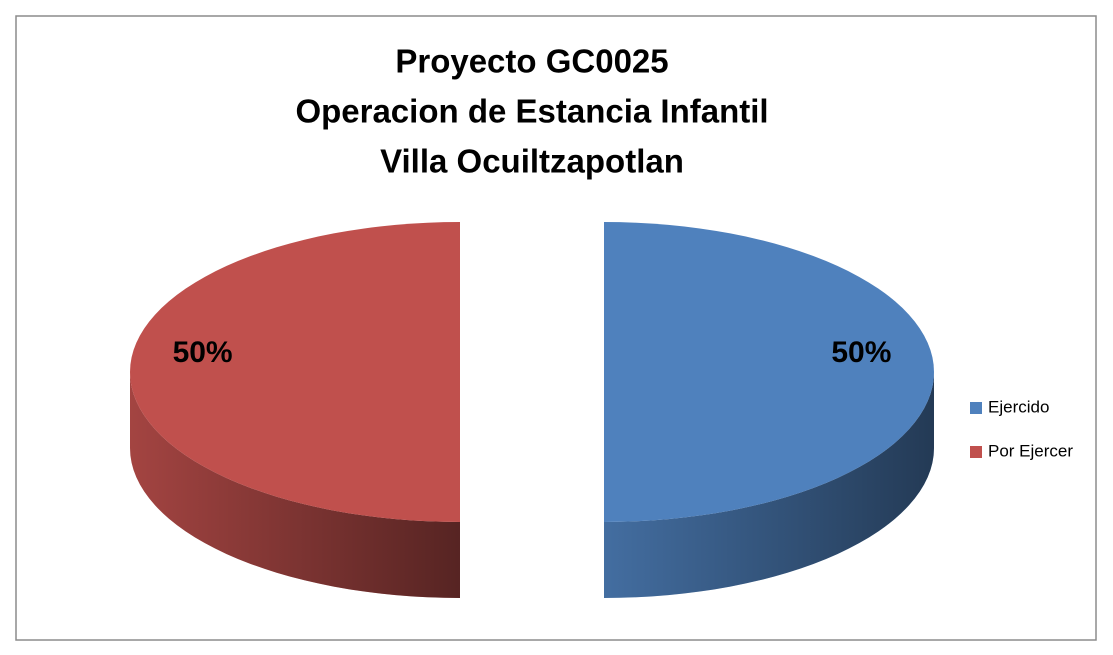 The image size is (1113, 655). What do you see at coordinates (1030, 450) in the screenshot?
I see `legend-label: Por Ejercer` at bounding box center [1030, 450].